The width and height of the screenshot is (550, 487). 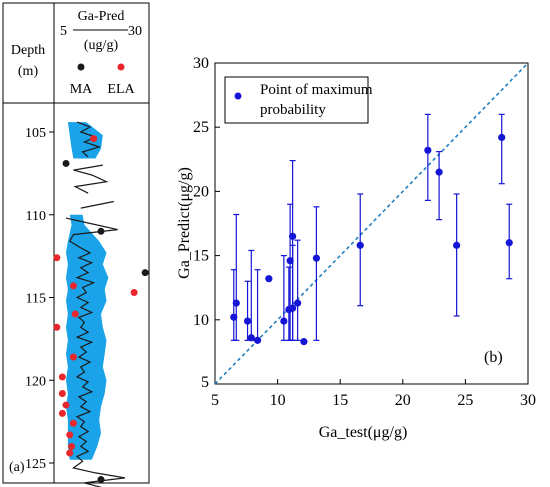 What do you see at coordinates (36, 216) in the screenshot?
I see `depth-tick-label: 110` at bounding box center [36, 216].